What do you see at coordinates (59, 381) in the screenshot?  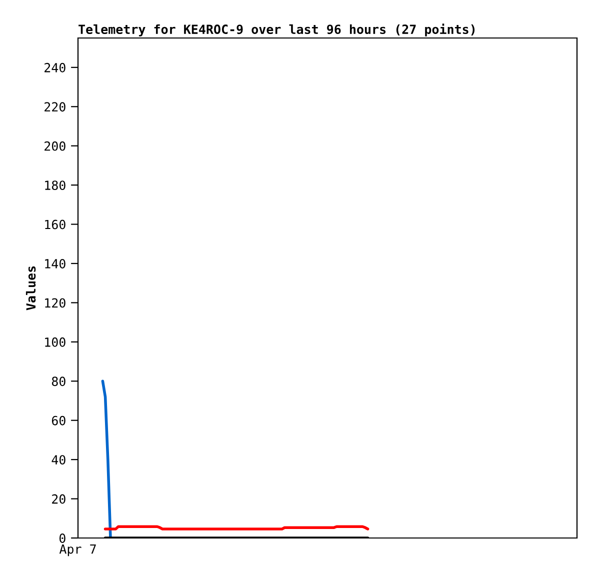 I see `y-tick-label: 80` at bounding box center [59, 381].